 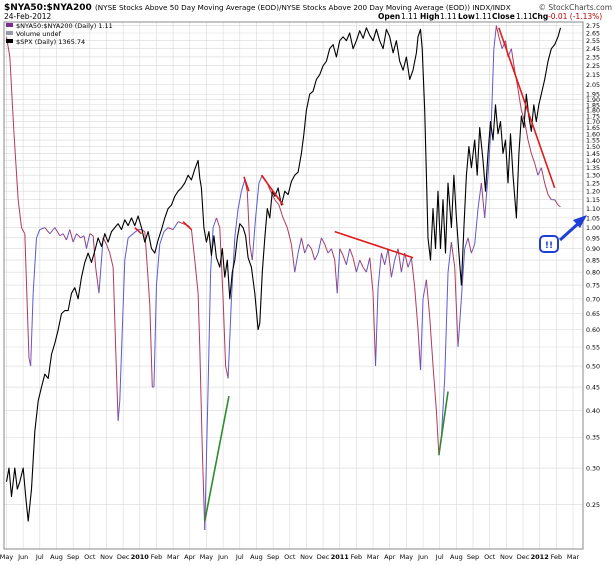 What do you see at coordinates (207, 557) in the screenshot?
I see `x-tick-label: May` at bounding box center [207, 557].